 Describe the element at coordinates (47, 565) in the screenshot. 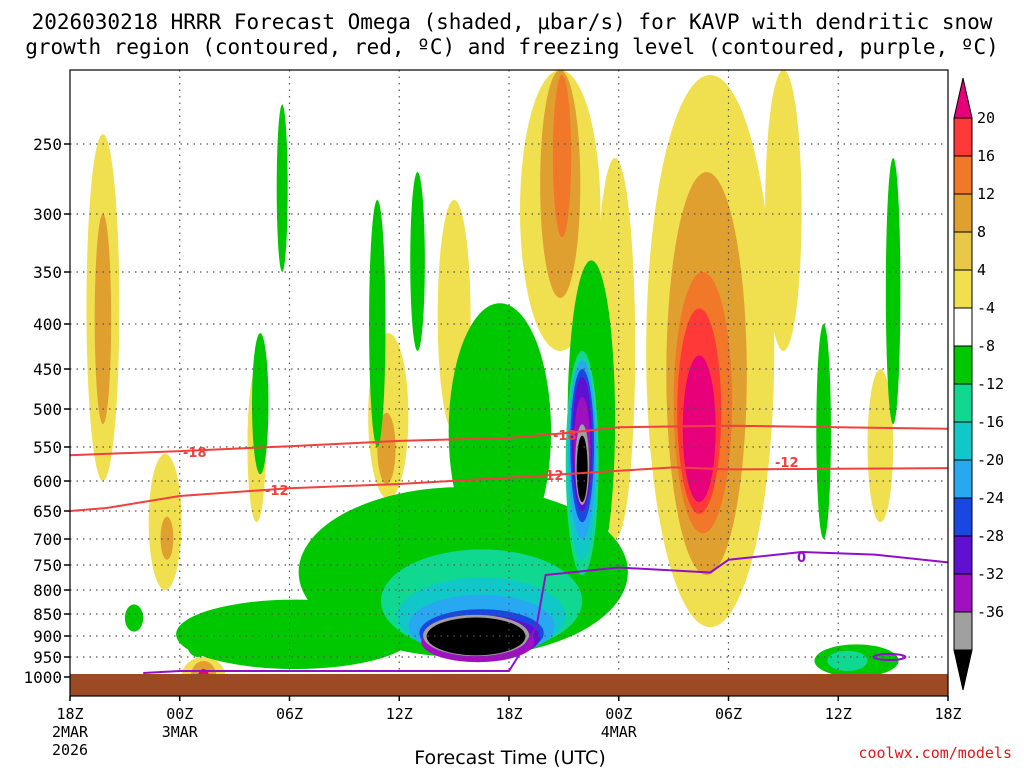

I see `y-tick-label-750: 750` at that location.